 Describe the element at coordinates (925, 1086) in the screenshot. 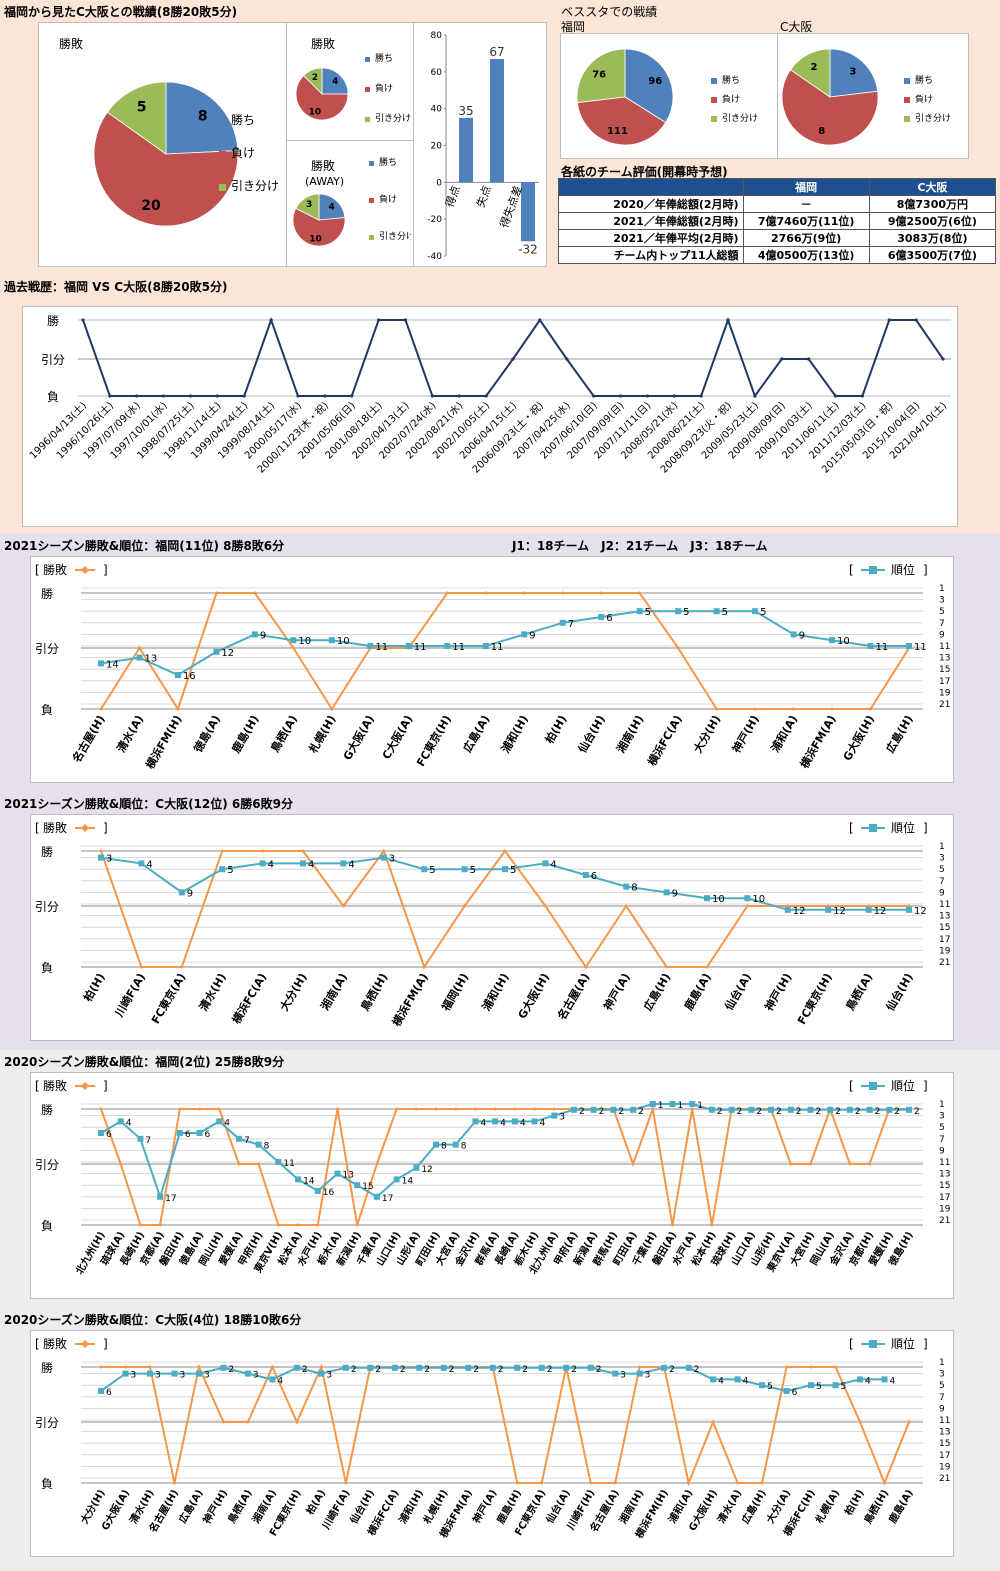

I see `legend-rank-close: ]` at that location.